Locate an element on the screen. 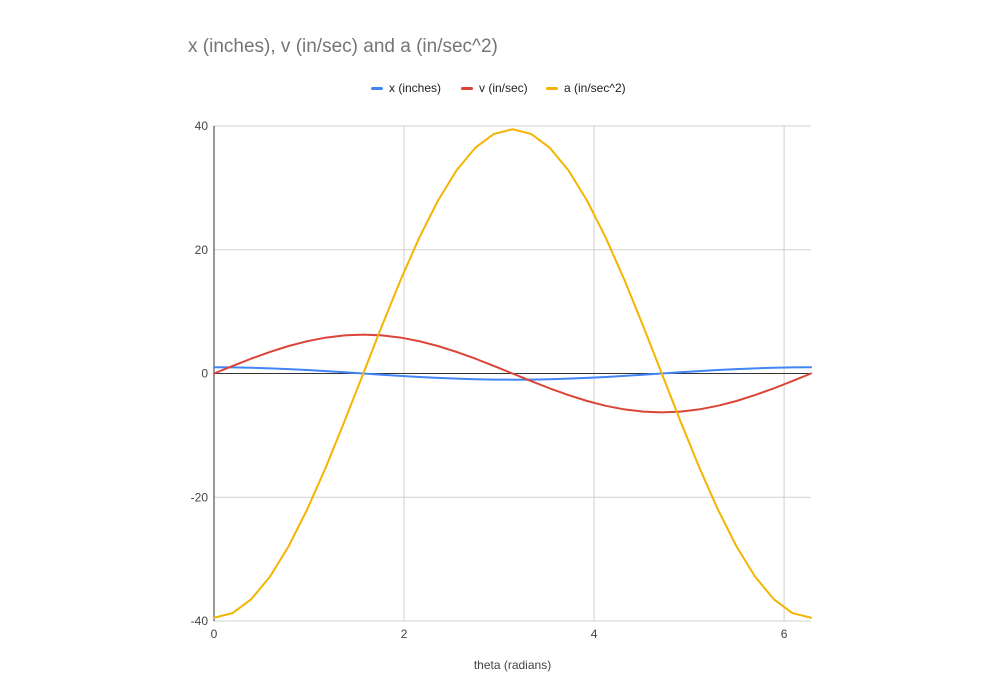 The image size is (1000, 699). legend-swatch-x is located at coordinates (377, 88).